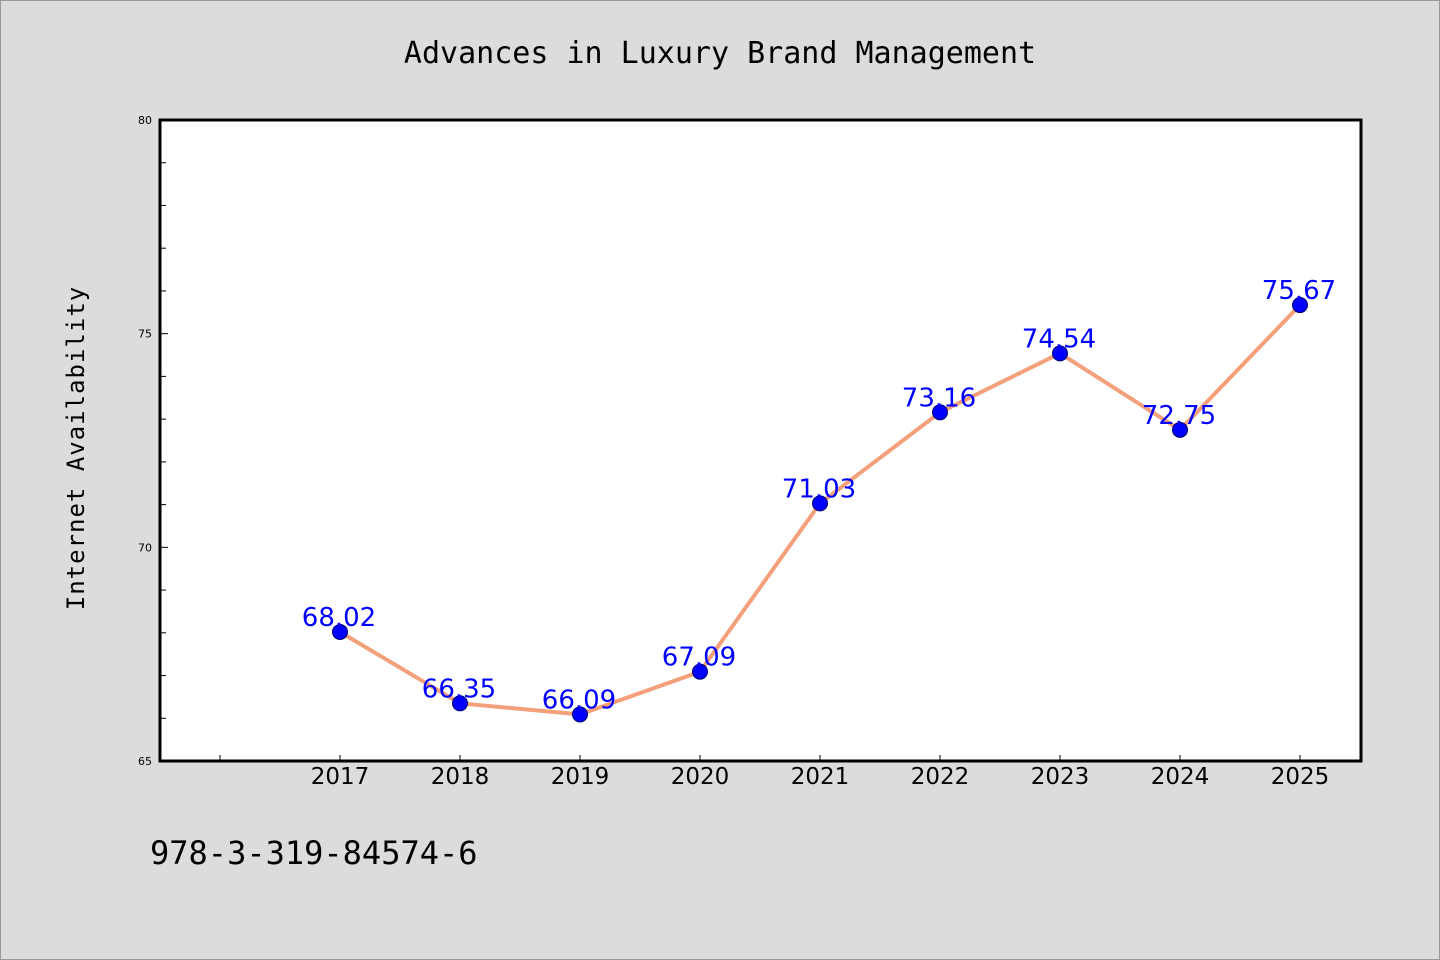 This screenshot has height=960, width=1440. What do you see at coordinates (720, 53) in the screenshot?
I see `chart-title: Advances in Luxury Brand Management` at bounding box center [720, 53].